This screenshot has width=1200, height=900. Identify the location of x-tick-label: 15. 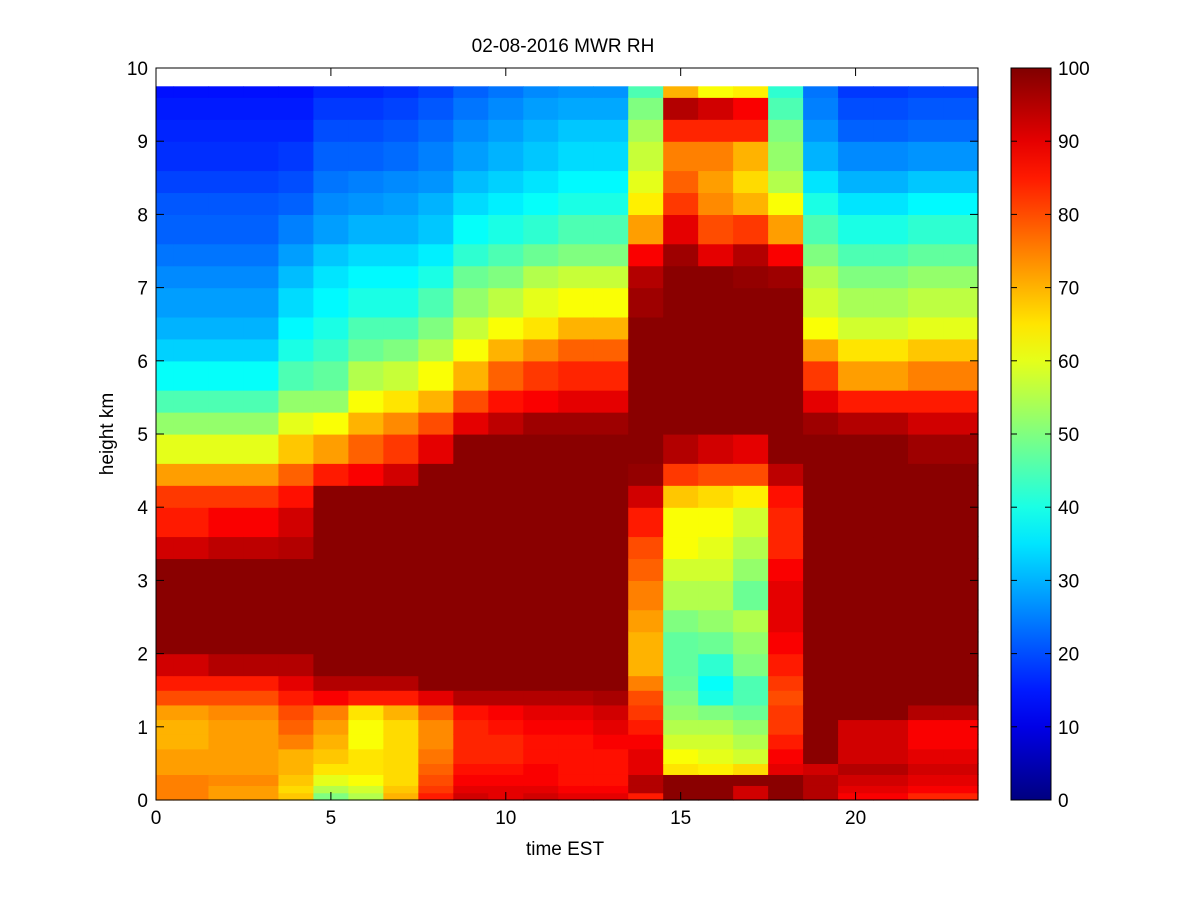
(680, 818).